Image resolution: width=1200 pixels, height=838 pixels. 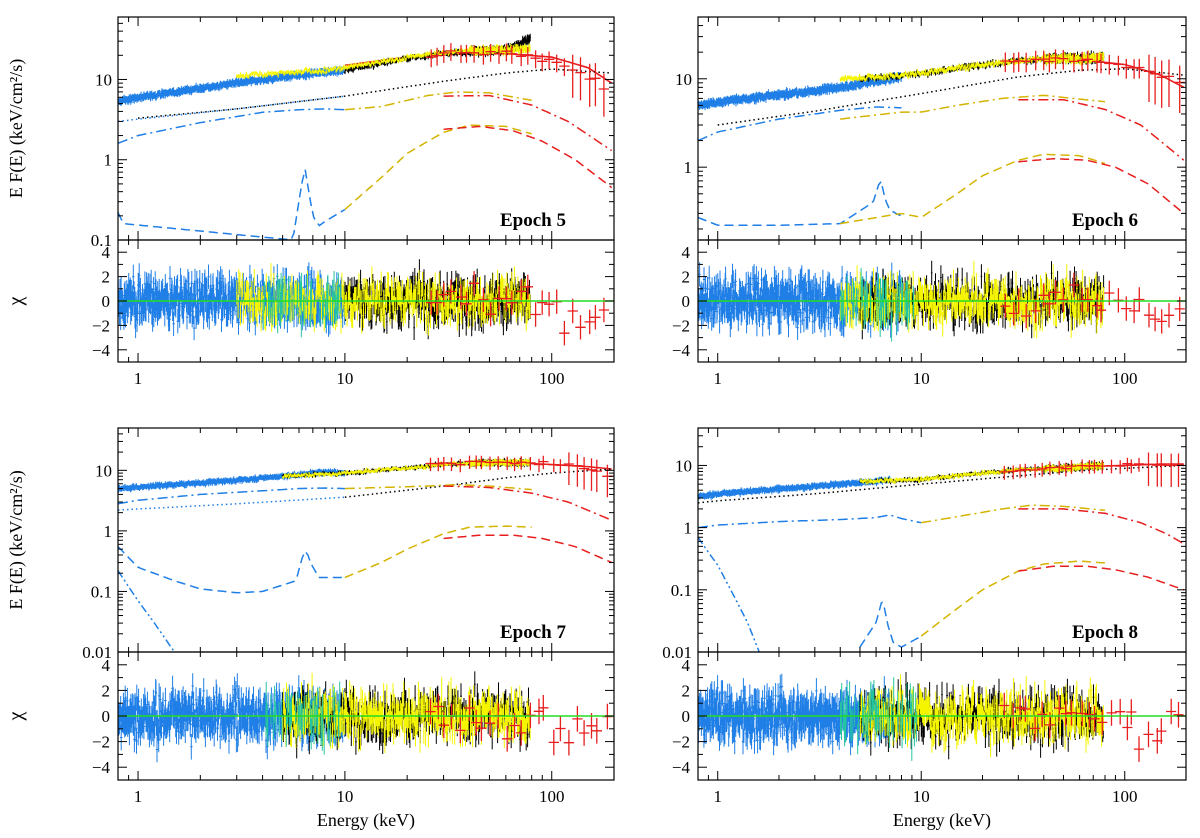 I want to click on epoch-label: Epoch 5, so click(x=533, y=220).